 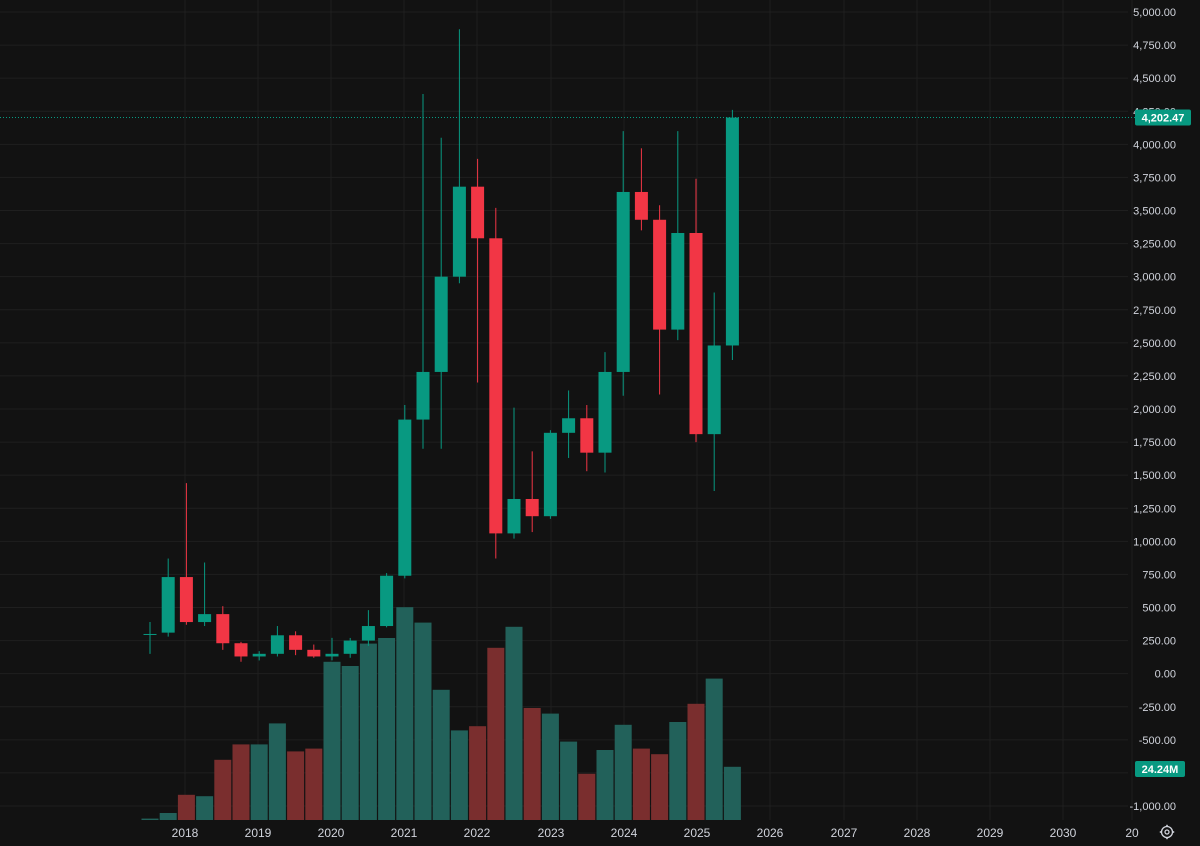 What do you see at coordinates (1159, 609) in the screenshot?
I see `price-tick-label: 500.00` at bounding box center [1159, 609].